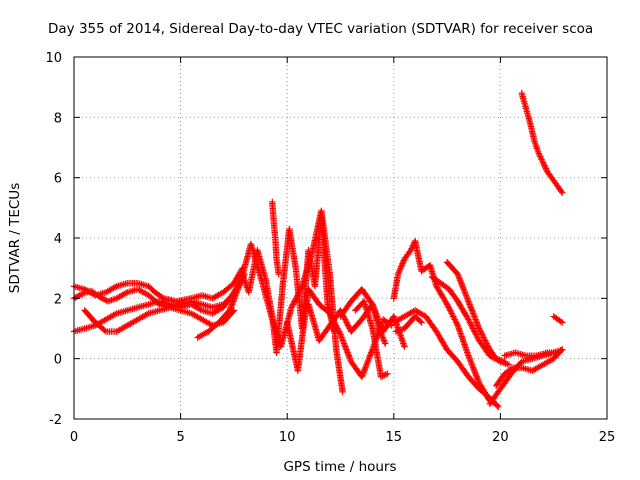 The image size is (640, 480). What do you see at coordinates (58, 299) in the screenshot?
I see `y-tick-label: 2` at bounding box center [58, 299].